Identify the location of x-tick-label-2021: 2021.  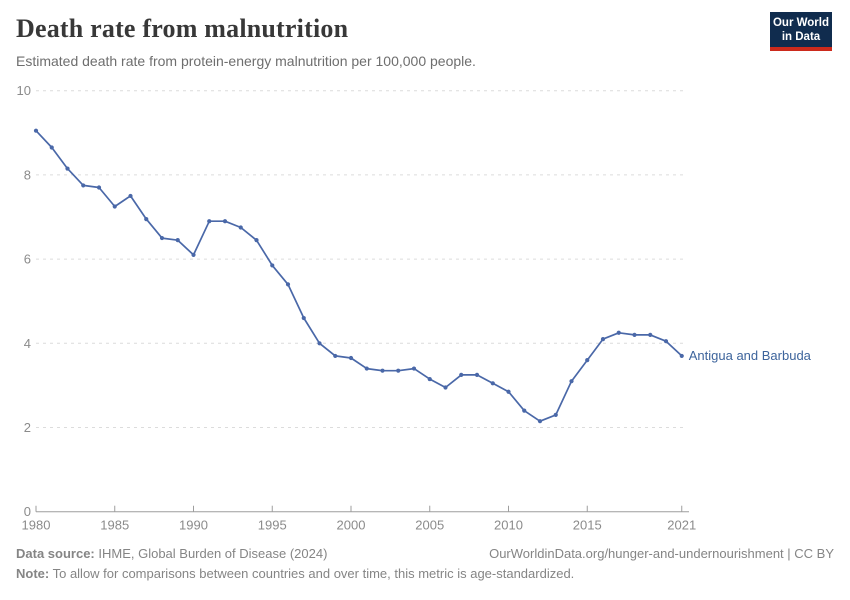
(681, 525).